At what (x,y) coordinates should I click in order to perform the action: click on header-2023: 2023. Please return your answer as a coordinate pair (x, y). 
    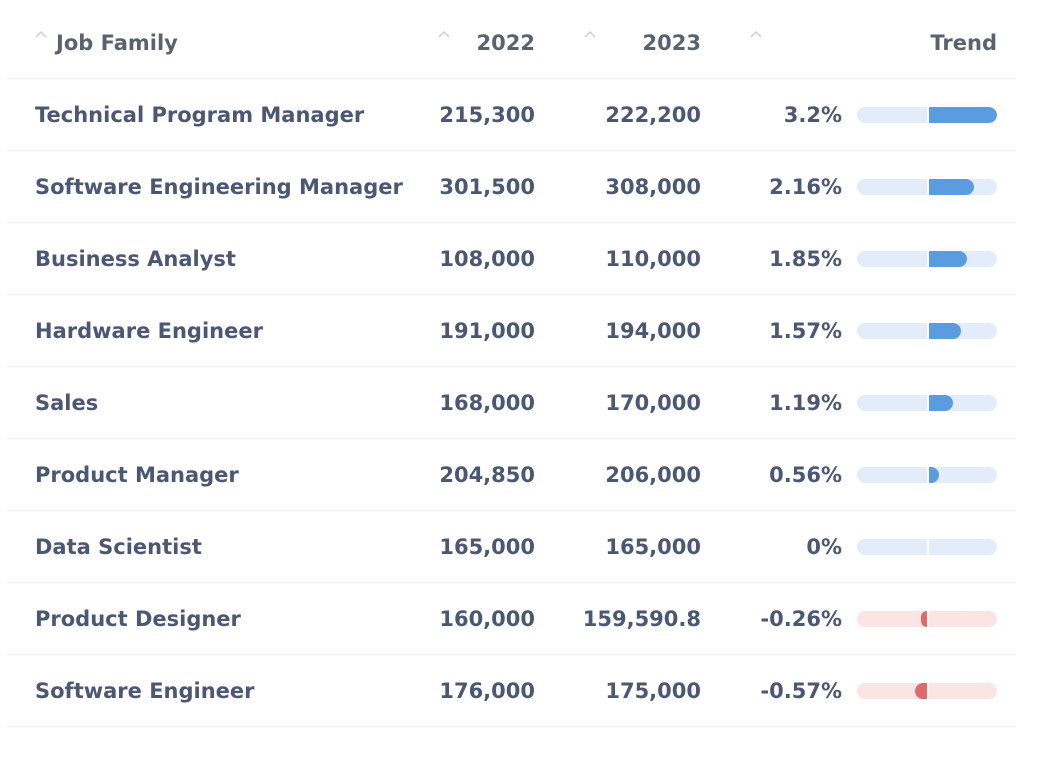
    Looking at the image, I should click on (621, 43).